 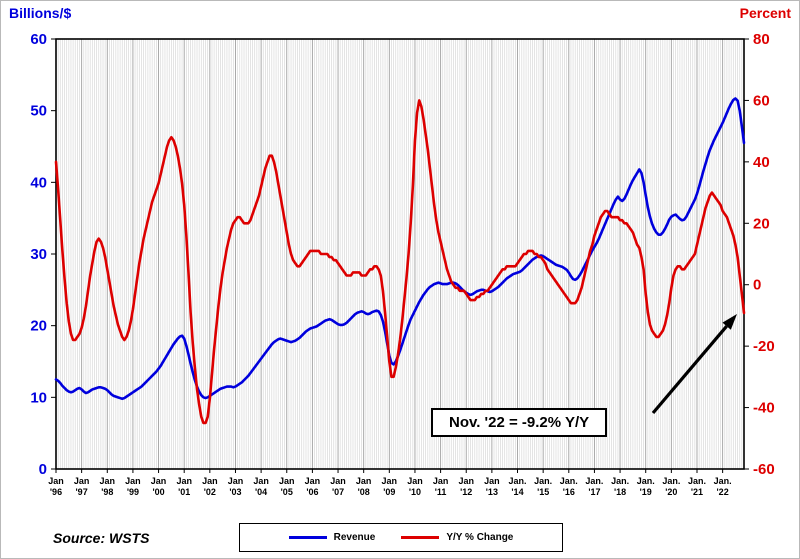 I want to click on x-axis-tick-year: '03, so click(x=235, y=492).